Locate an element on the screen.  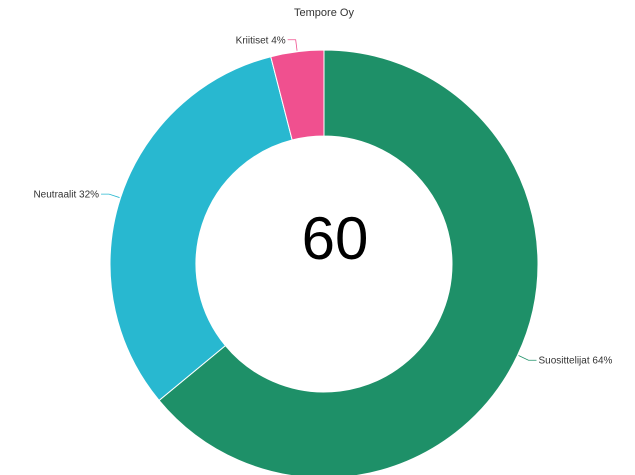
center-value: 60 is located at coordinates (335, 238).